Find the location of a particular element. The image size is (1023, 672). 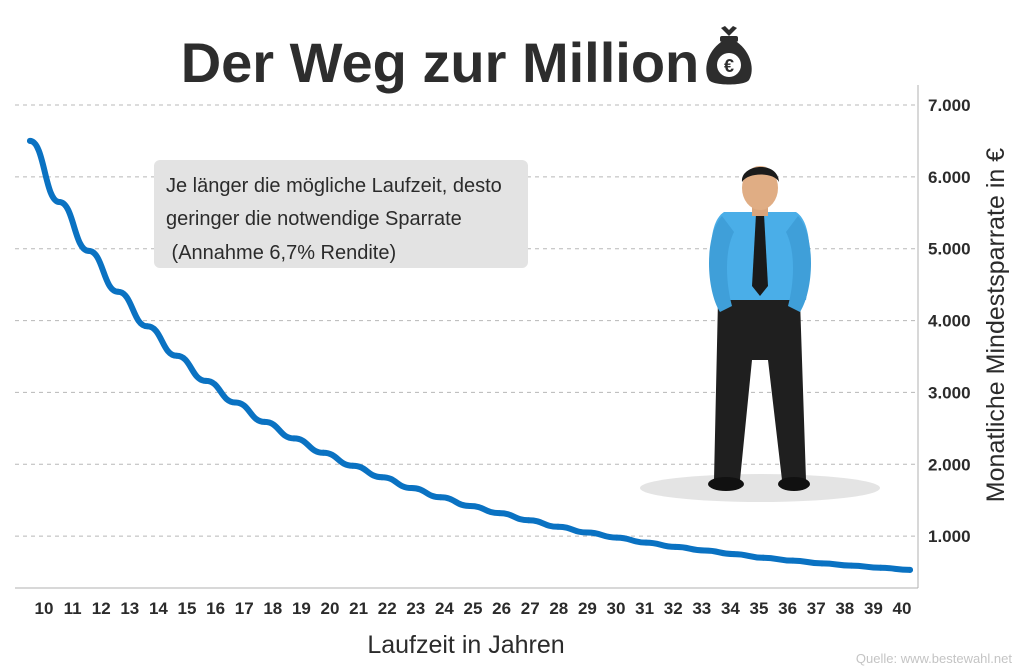

y-axis-label: Monatliche Mindestsparrate in € is located at coordinates (996, 325).